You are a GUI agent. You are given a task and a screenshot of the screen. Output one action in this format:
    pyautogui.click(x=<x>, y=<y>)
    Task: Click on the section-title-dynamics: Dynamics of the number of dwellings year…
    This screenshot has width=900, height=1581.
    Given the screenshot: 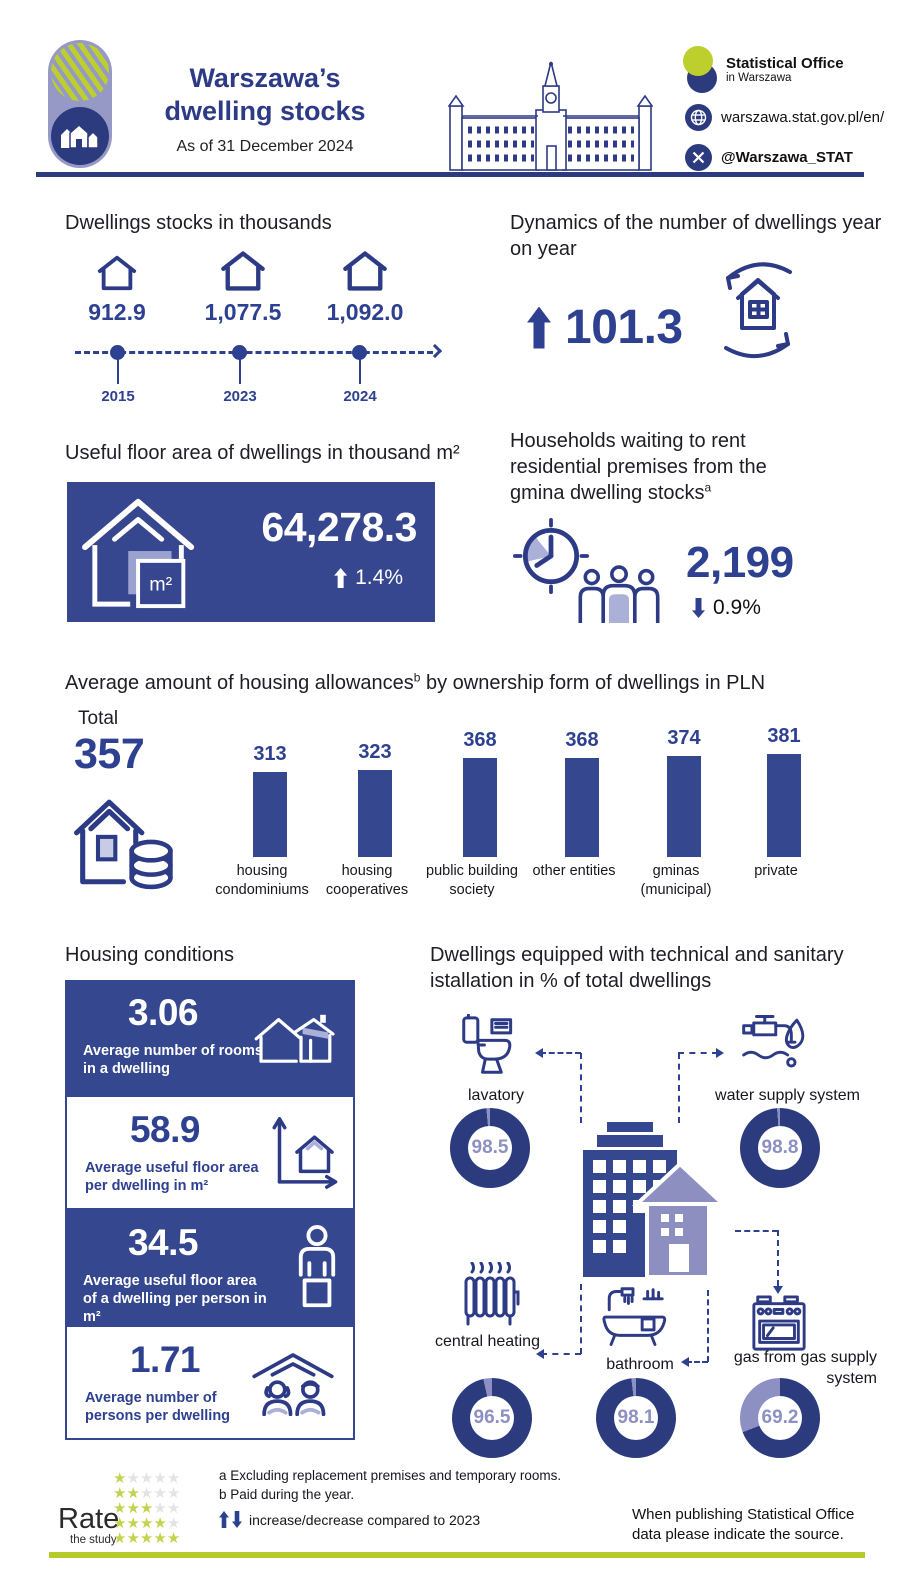 What is the action you would take?
    pyautogui.click(x=696, y=236)
    